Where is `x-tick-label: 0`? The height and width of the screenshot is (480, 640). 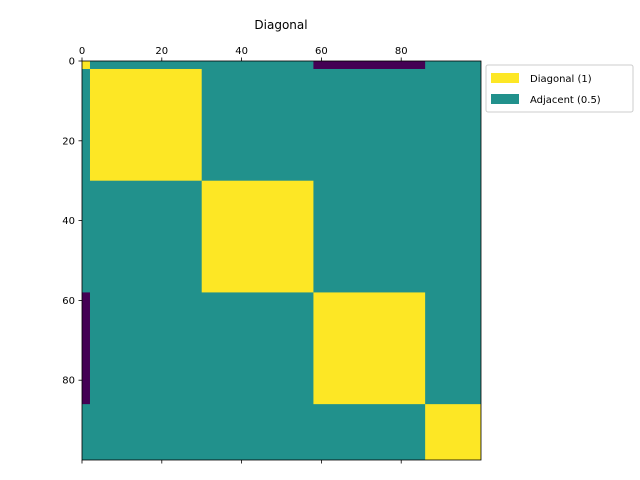 x-tick-label: 0 is located at coordinates (82, 51).